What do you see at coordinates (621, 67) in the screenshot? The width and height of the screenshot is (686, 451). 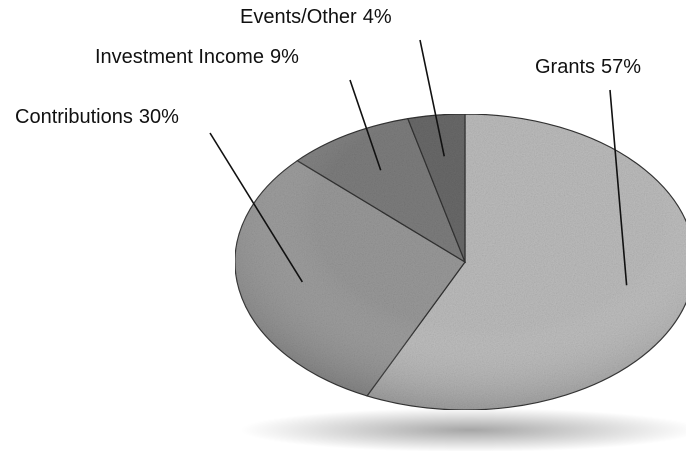 I see `value-label: 57%` at bounding box center [621, 67].